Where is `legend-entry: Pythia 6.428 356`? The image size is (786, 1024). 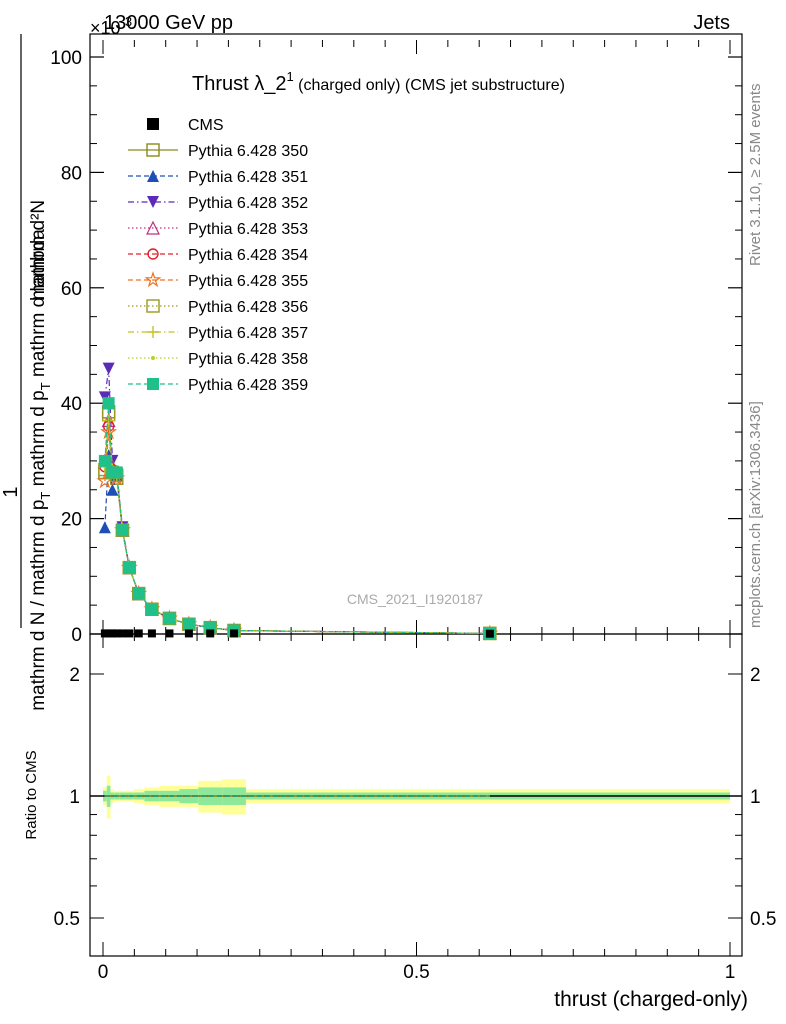
legend-entry: Pythia 6.428 356 is located at coordinates (218, 307).